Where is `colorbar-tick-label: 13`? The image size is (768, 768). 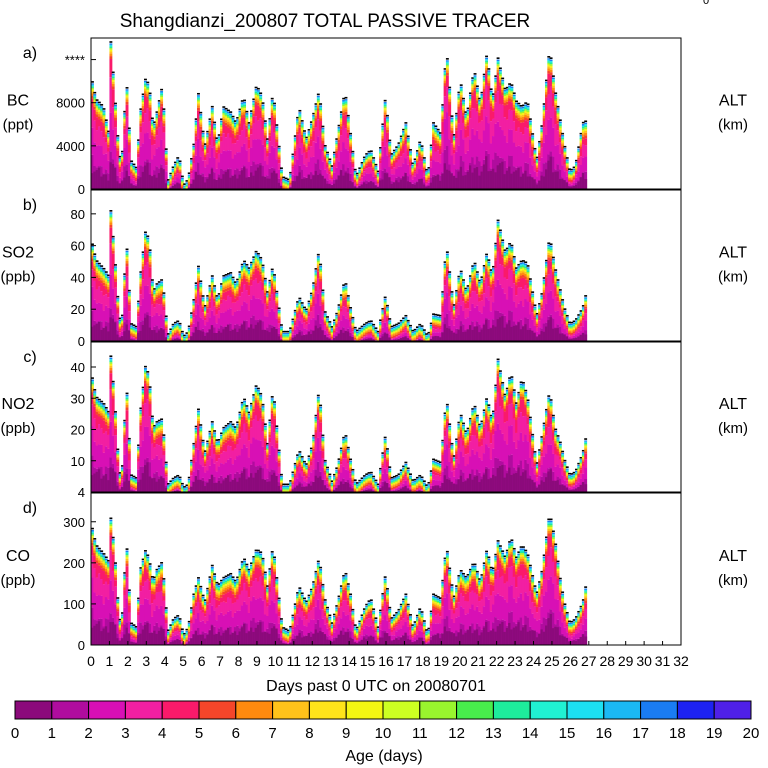
colorbar-tick-label: 13 is located at coordinates (493, 733).